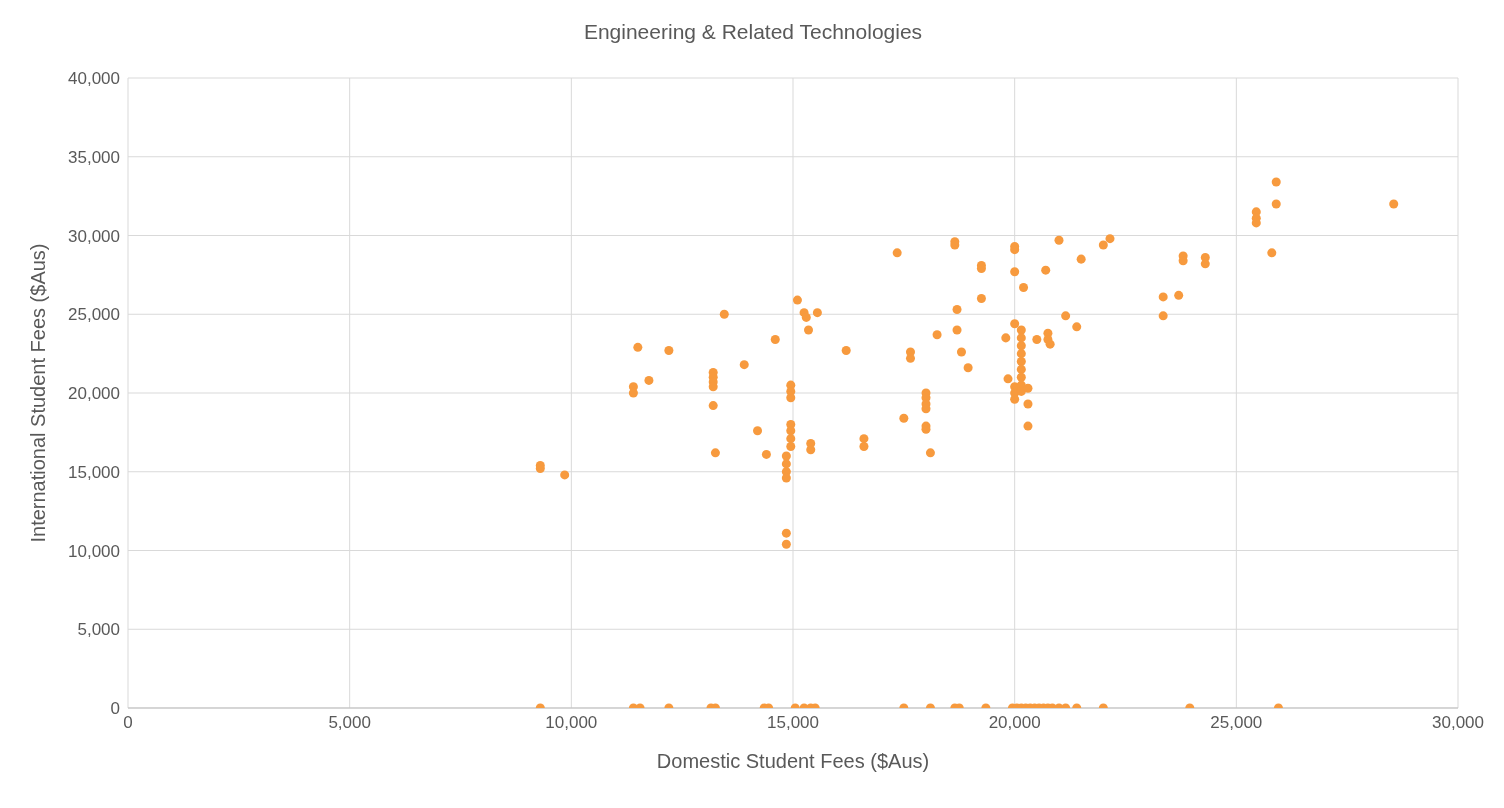  What do you see at coordinates (94, 472) in the screenshot?
I see `y-tick-label: 15,000` at bounding box center [94, 472].